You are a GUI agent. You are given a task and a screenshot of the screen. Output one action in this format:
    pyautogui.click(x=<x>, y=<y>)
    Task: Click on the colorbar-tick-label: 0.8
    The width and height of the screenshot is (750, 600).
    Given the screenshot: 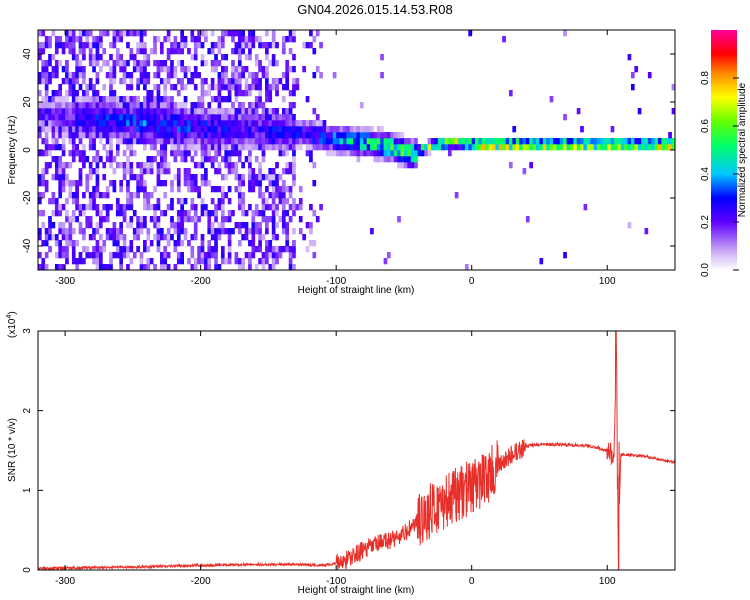 What is the action you would take?
    pyautogui.click(x=705, y=78)
    